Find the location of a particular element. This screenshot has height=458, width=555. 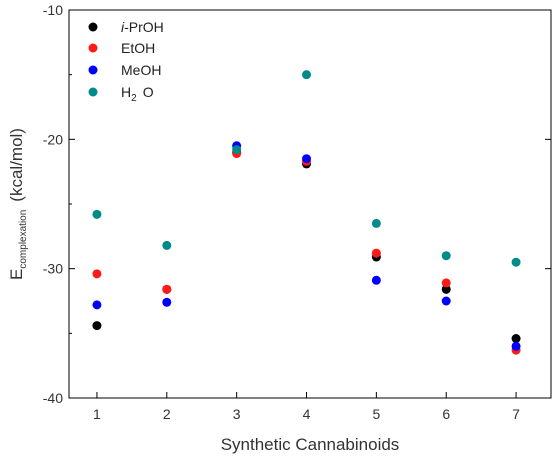

legend-item-h2o: H2 O is located at coordinates (121, 94).